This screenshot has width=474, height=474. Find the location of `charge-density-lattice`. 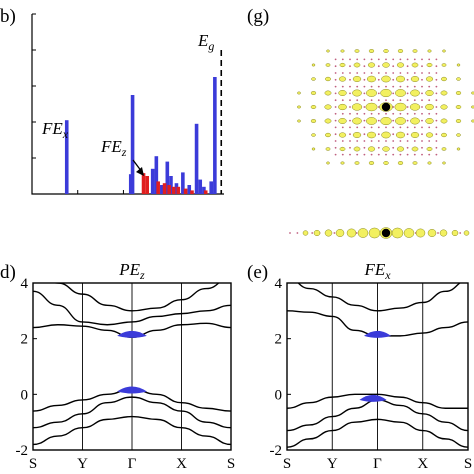

charge-density-lattice is located at coordinates (385, 107).